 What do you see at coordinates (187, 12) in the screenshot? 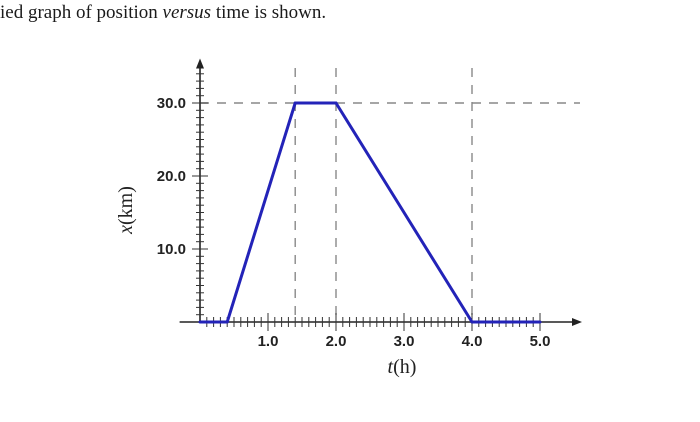
I see `caption-emphasis: versus` at bounding box center [187, 12].